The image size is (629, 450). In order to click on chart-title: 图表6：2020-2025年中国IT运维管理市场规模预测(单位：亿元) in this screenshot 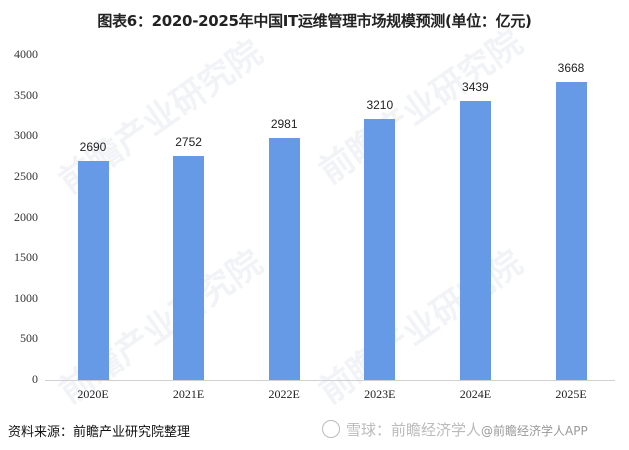, I will do `click(314, 21)`.